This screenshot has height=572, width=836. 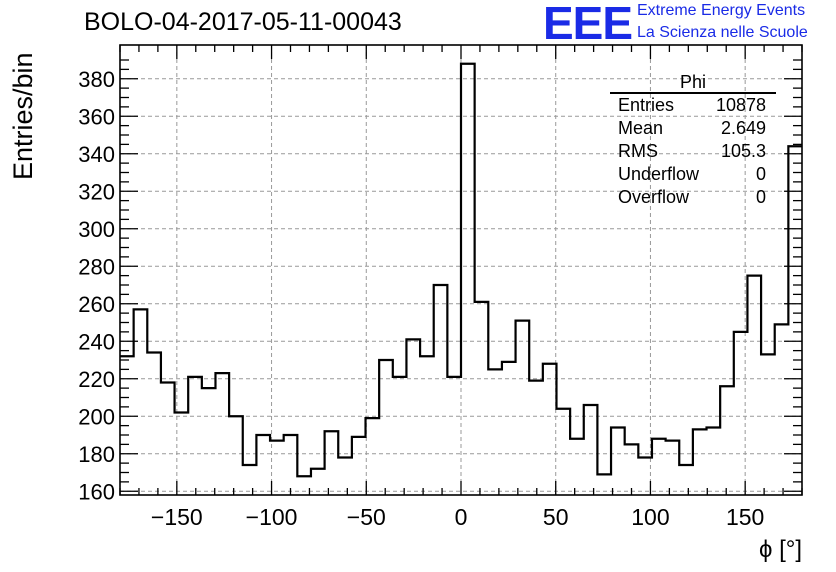 What do you see at coordinates (23, 116) in the screenshot?
I see `y-axis-label: Entries/bin` at bounding box center [23, 116].